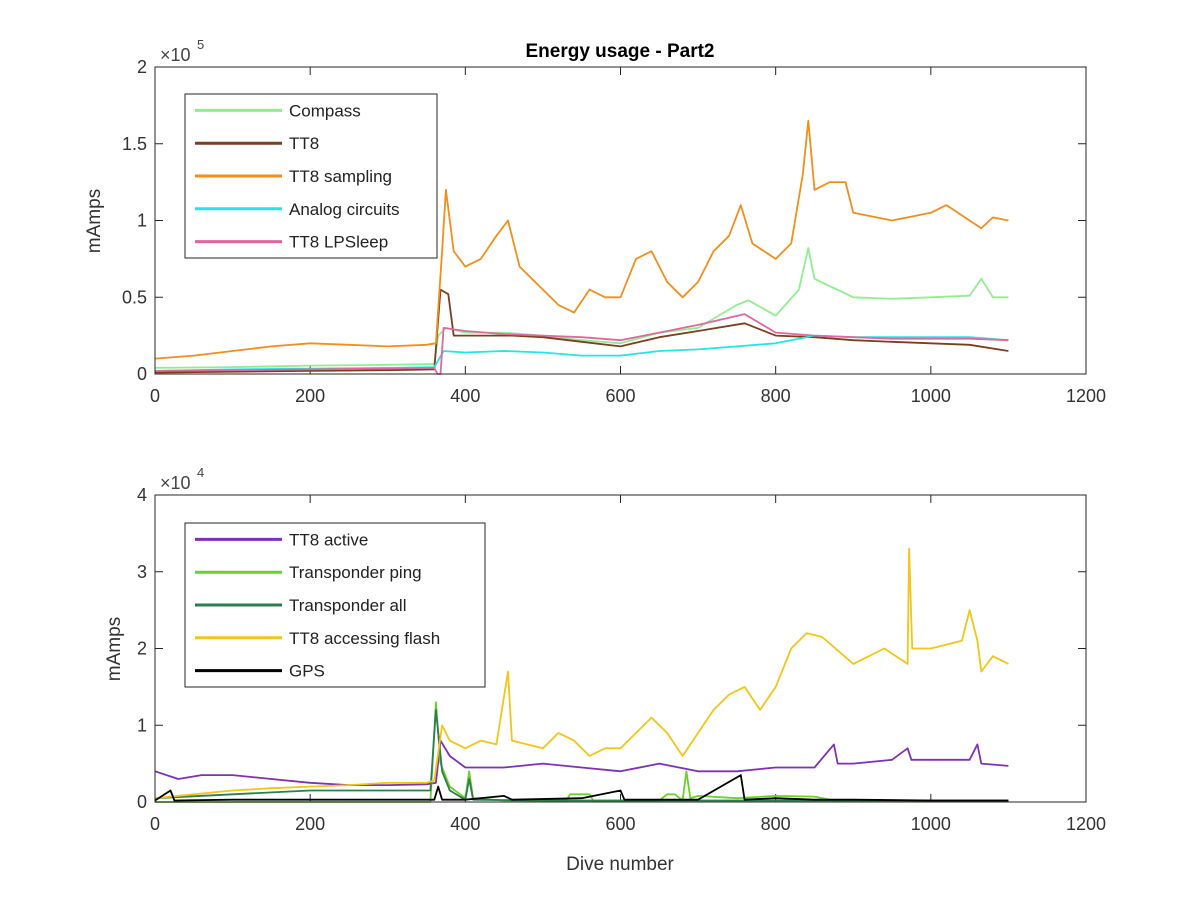 The image size is (1200, 900). Describe the element at coordinates (619, 51) in the screenshot. I see `figure-title: Energy usage - Part2` at that location.